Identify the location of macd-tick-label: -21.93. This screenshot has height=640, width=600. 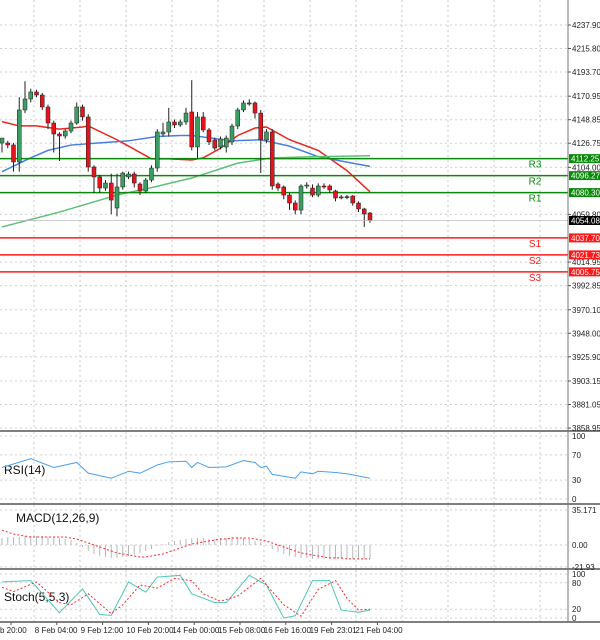
(583, 567).